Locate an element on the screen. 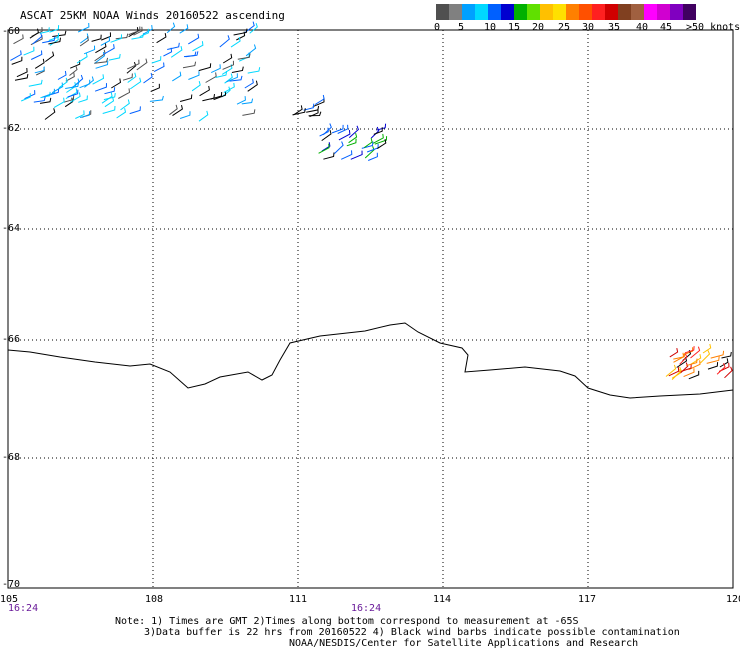 This screenshot has width=740, height=650. legend-label: 45 is located at coordinates (666, 27).